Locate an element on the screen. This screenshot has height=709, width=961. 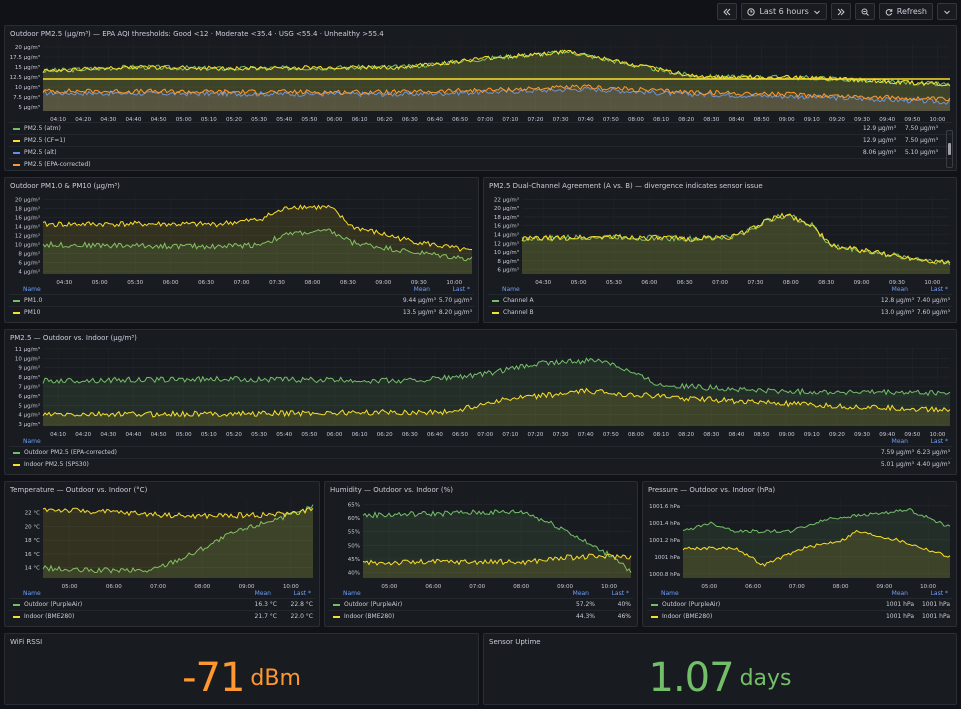
legend-scrollbar is located at coordinates (949, 149).